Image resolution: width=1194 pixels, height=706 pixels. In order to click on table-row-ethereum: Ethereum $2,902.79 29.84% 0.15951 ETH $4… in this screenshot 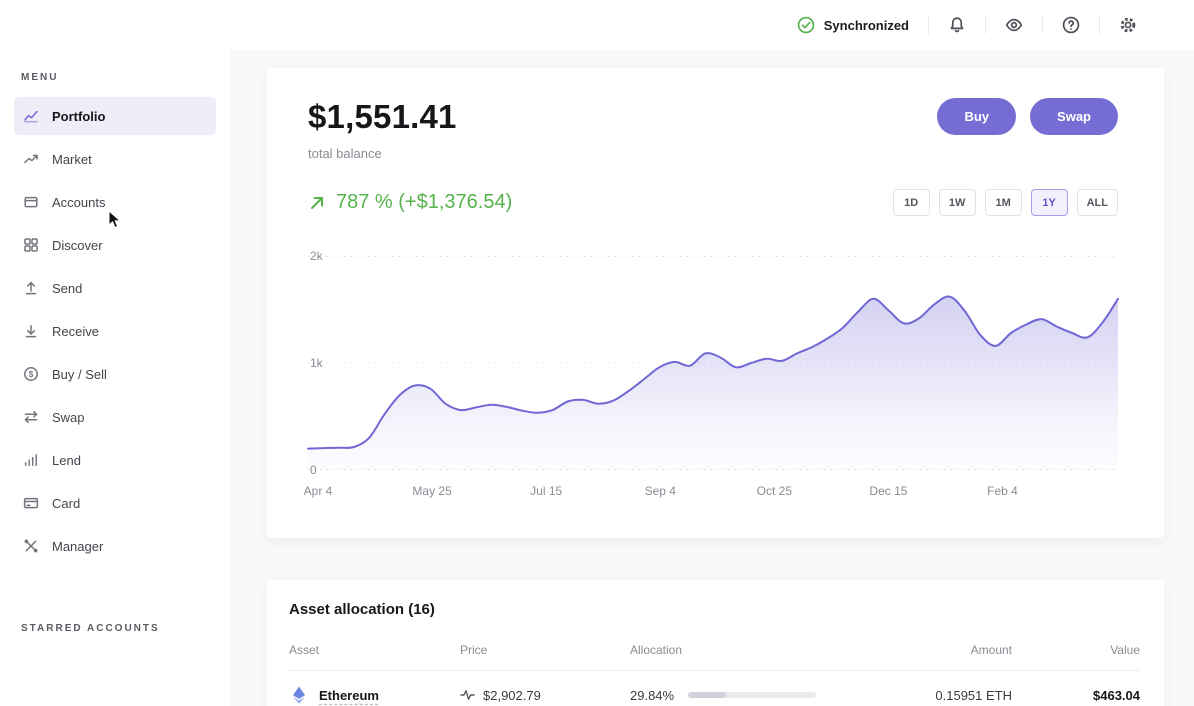, I will do `click(714, 688)`.